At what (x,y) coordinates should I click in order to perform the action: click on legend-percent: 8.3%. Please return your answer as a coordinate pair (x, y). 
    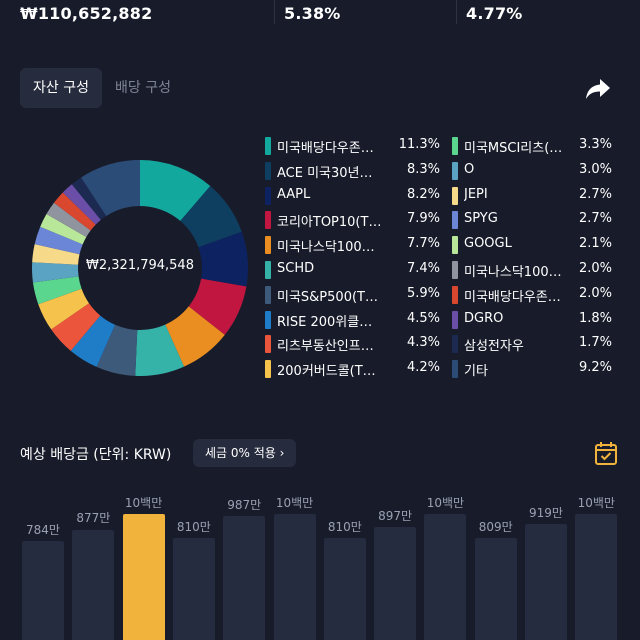
    Looking at the image, I should click on (423, 169).